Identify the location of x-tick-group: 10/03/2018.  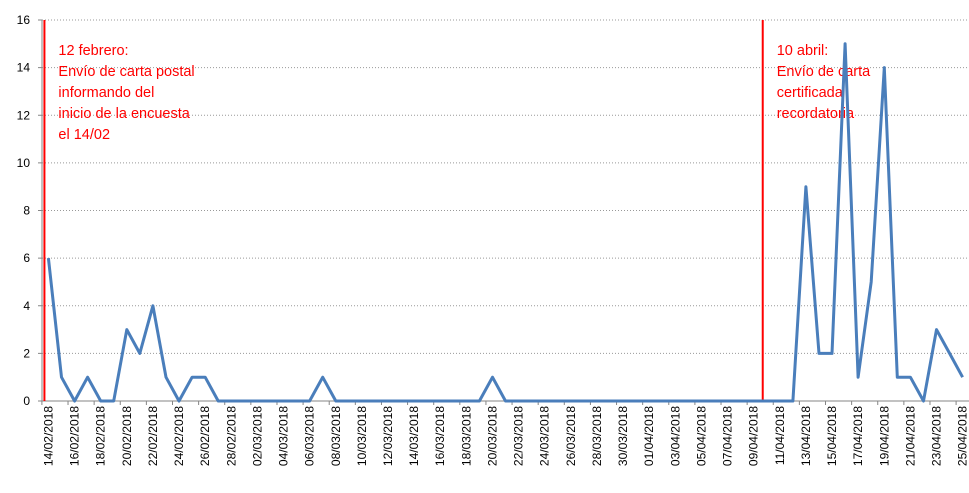
(362, 436).